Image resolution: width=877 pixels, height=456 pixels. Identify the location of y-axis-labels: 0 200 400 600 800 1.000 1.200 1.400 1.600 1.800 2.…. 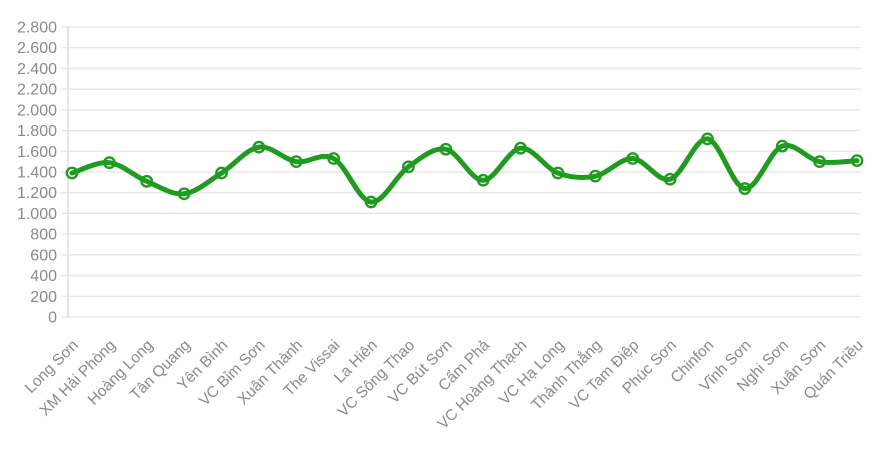
(37, 173).